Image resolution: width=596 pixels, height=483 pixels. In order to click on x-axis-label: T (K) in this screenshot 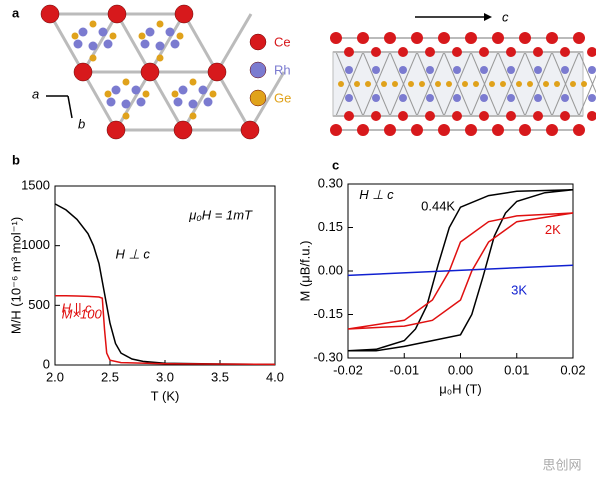, I will do `click(165, 395)`.